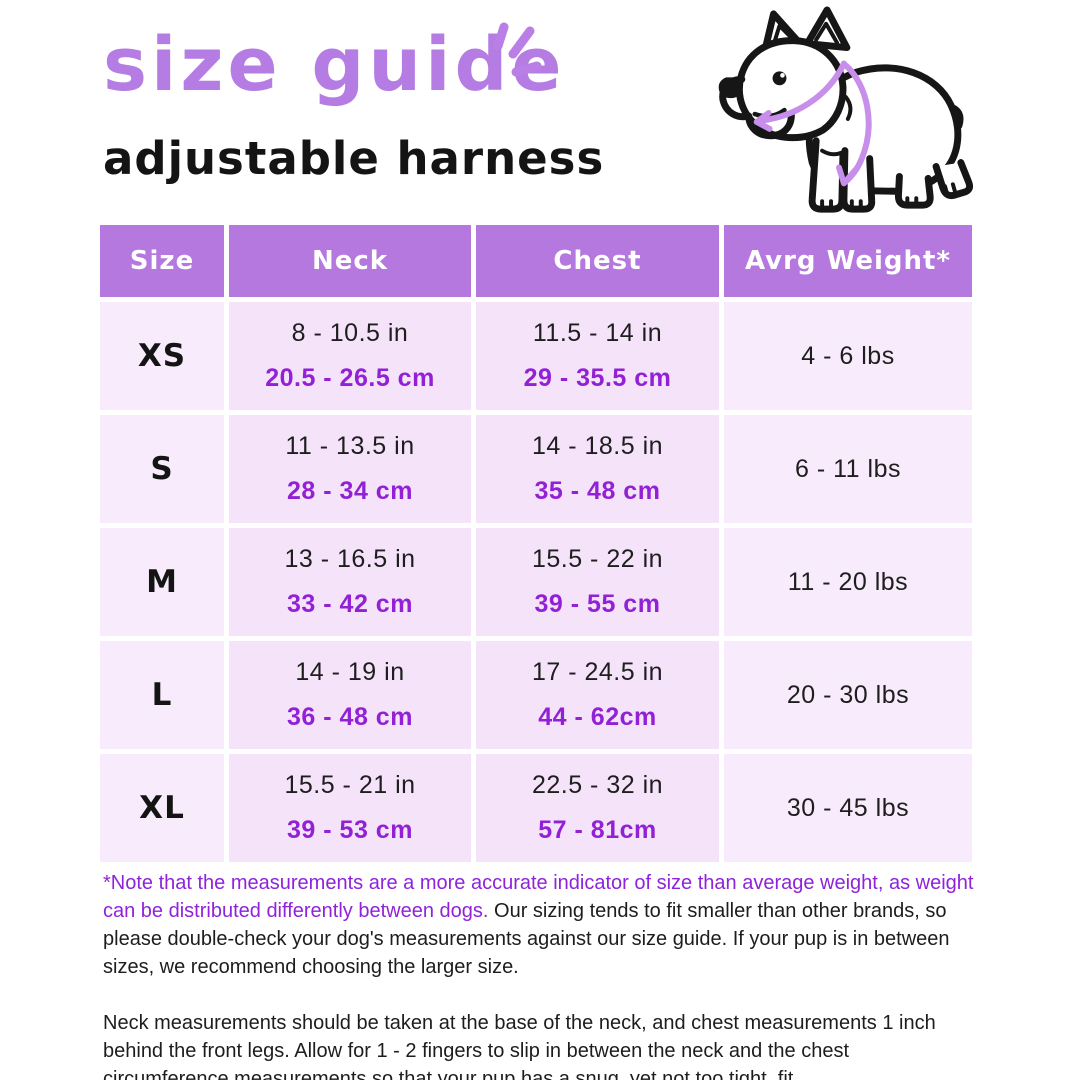 Image resolution: width=1080 pixels, height=1080 pixels. I want to click on col-header-neck-label: Neck, so click(350, 261).